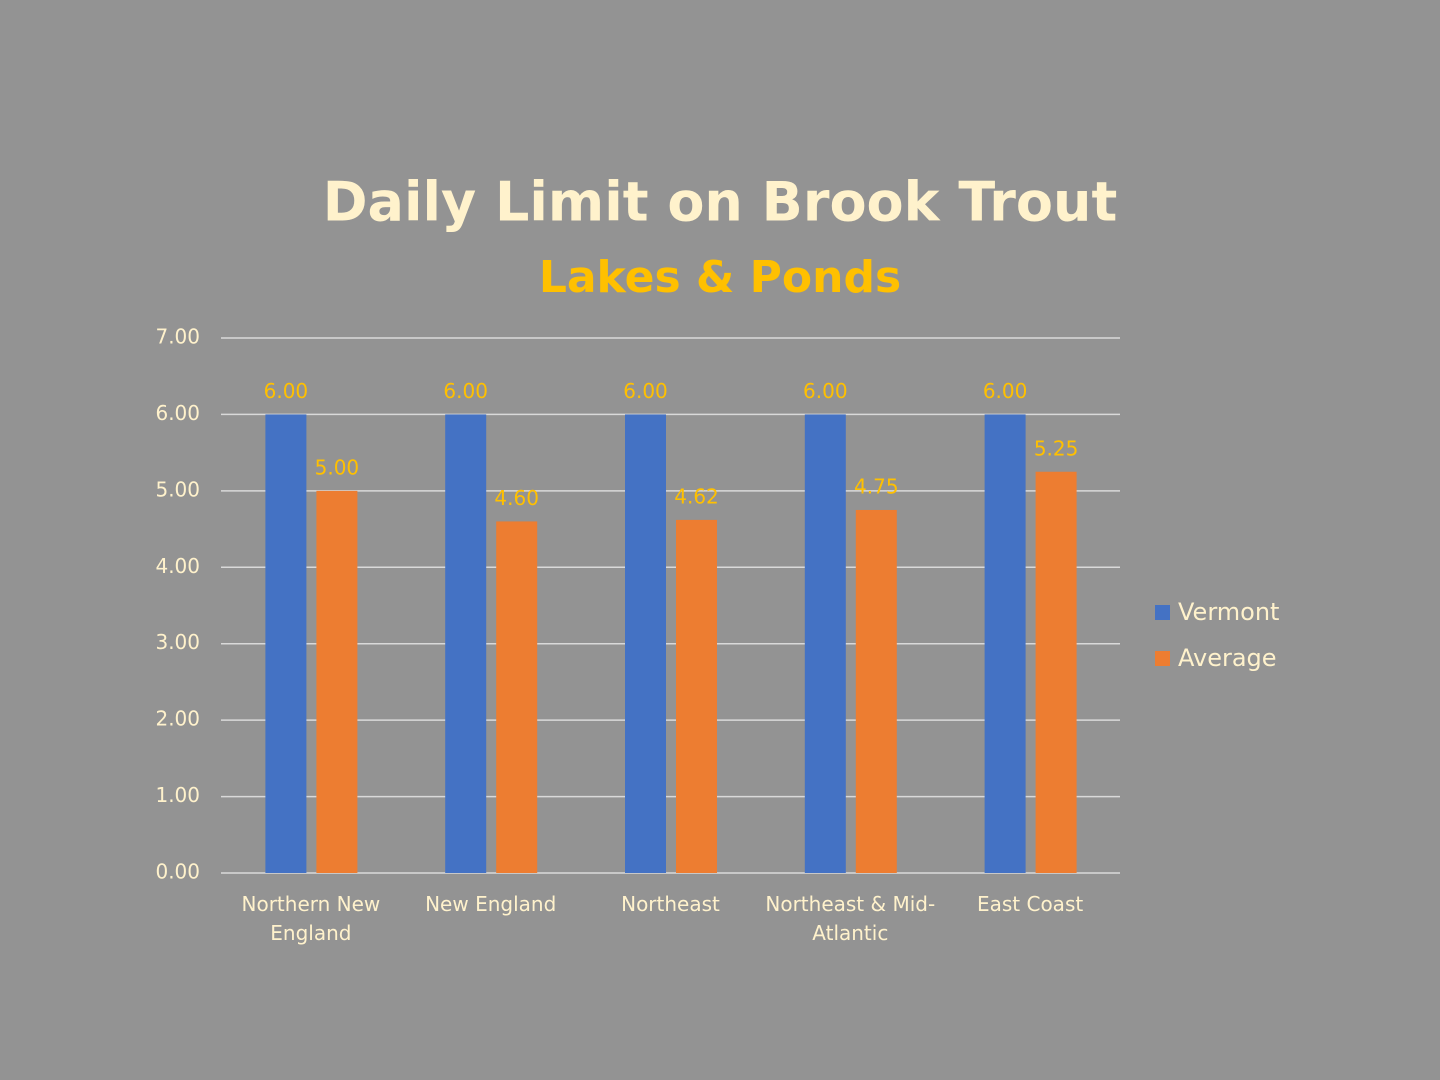  Describe the element at coordinates (1228, 612) in the screenshot. I see `legend-label: Vermont` at that location.